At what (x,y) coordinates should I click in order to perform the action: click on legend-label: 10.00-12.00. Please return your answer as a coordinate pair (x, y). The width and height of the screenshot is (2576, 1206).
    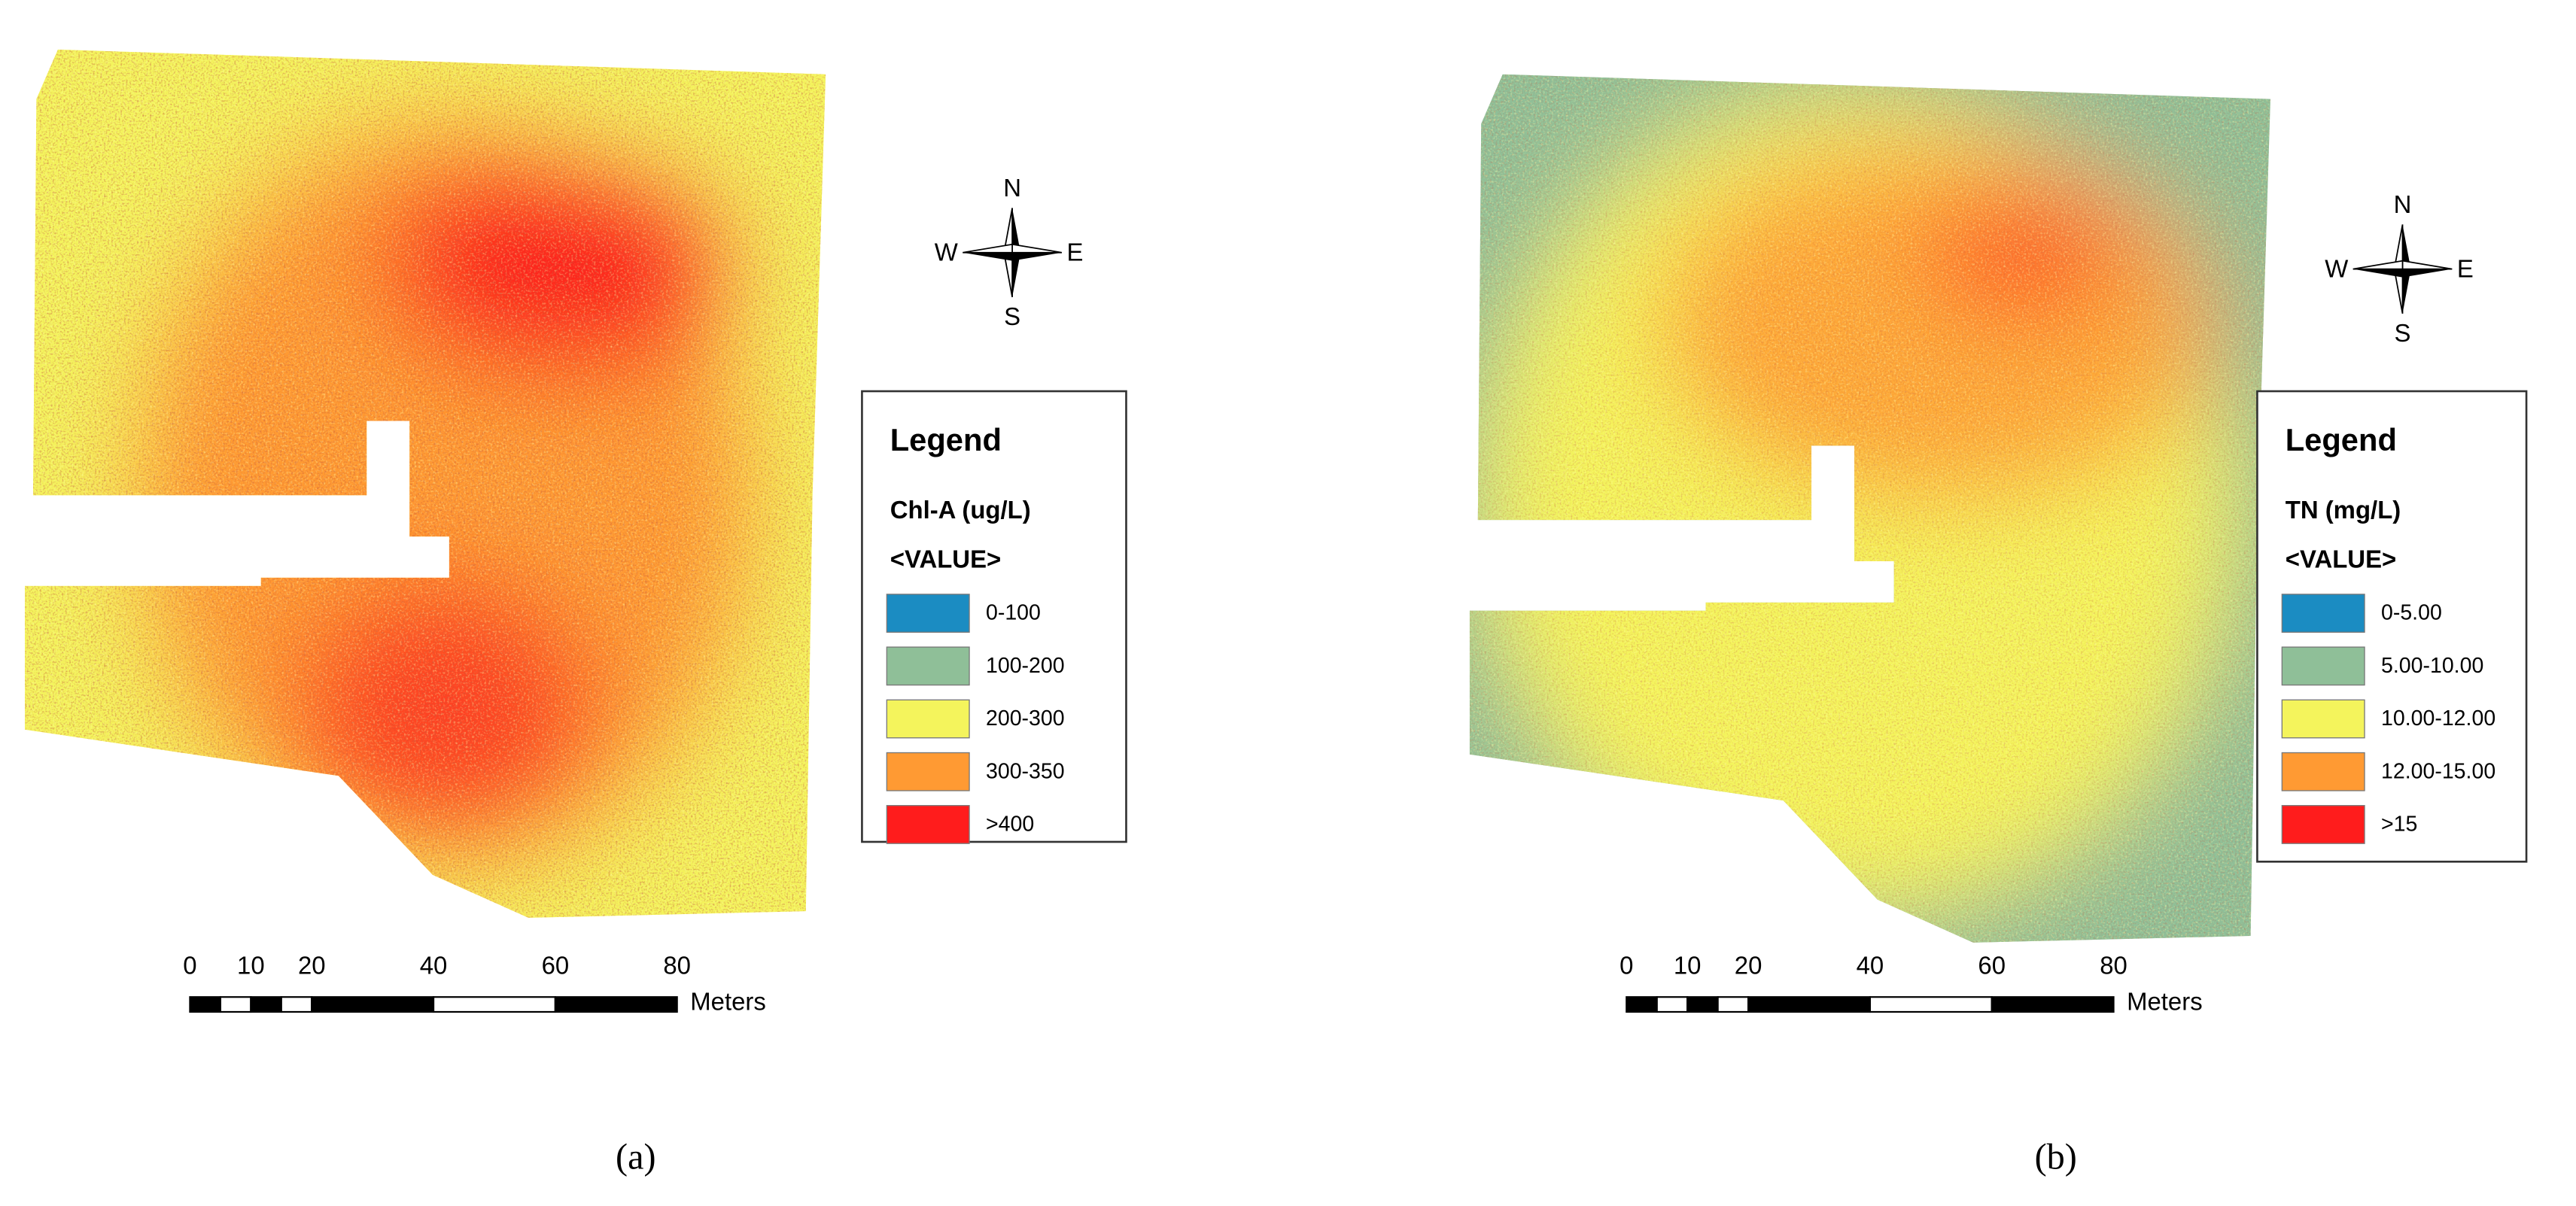
    Looking at the image, I should click on (2438, 718).